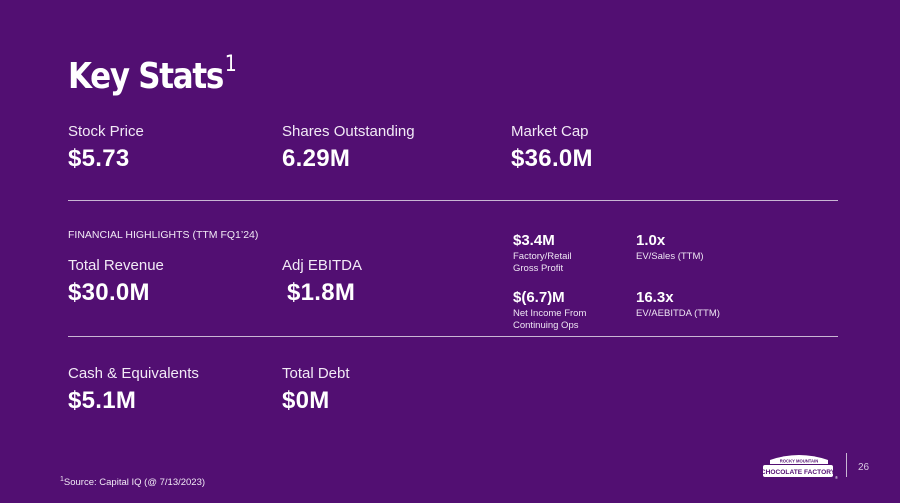 This screenshot has height=503, width=900. What do you see at coordinates (348, 131) in the screenshot?
I see `shares-outstanding-label: Shares Outstanding` at bounding box center [348, 131].